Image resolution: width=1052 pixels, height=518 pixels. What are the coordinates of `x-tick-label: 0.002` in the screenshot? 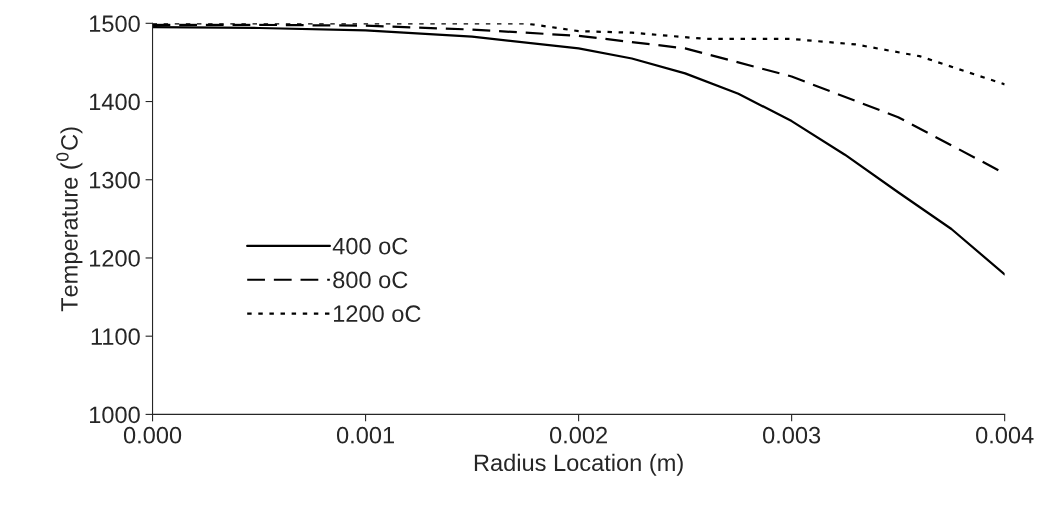 It's located at (578, 435).